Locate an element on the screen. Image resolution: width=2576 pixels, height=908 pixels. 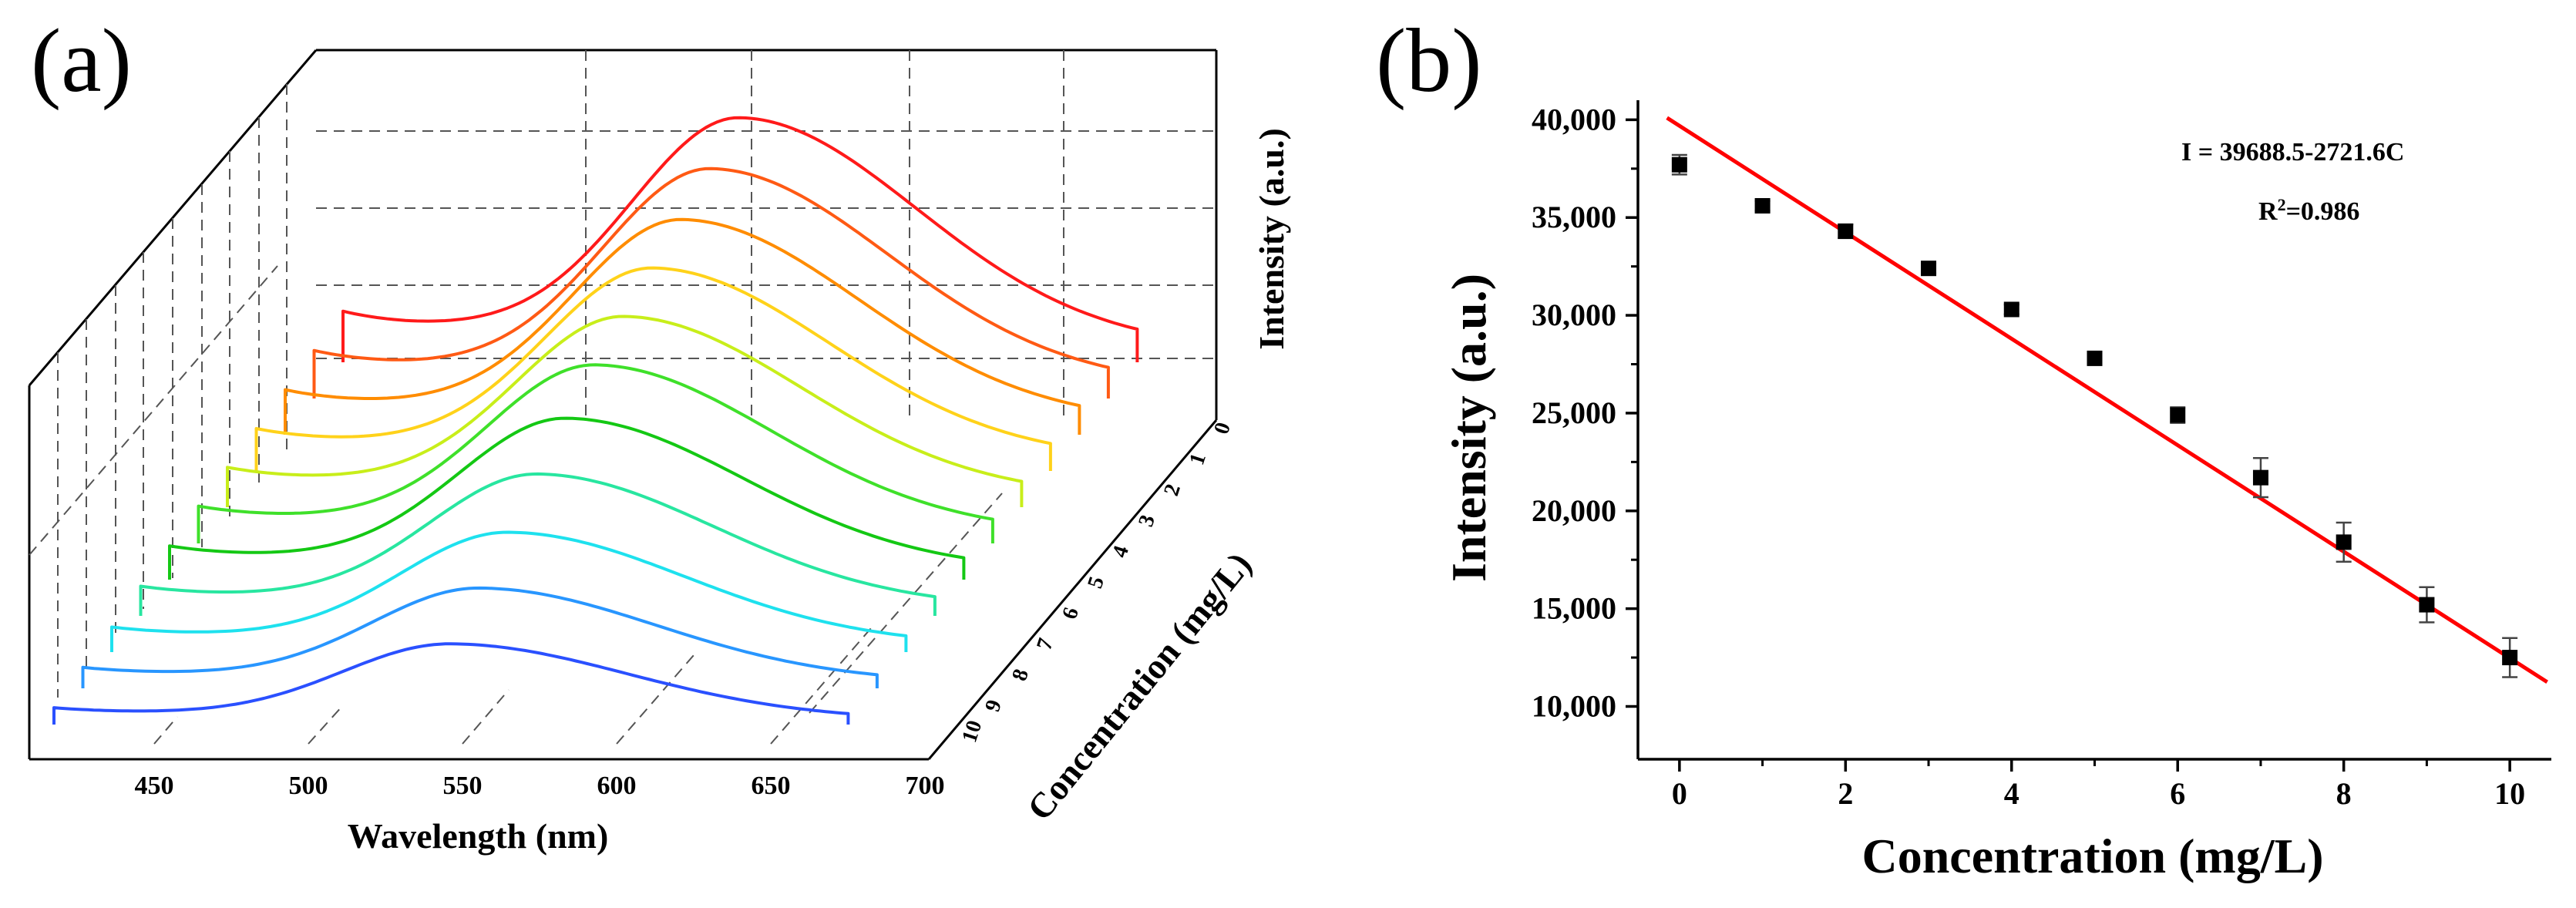
x-tick-label-b: 6 is located at coordinates (2177, 793).